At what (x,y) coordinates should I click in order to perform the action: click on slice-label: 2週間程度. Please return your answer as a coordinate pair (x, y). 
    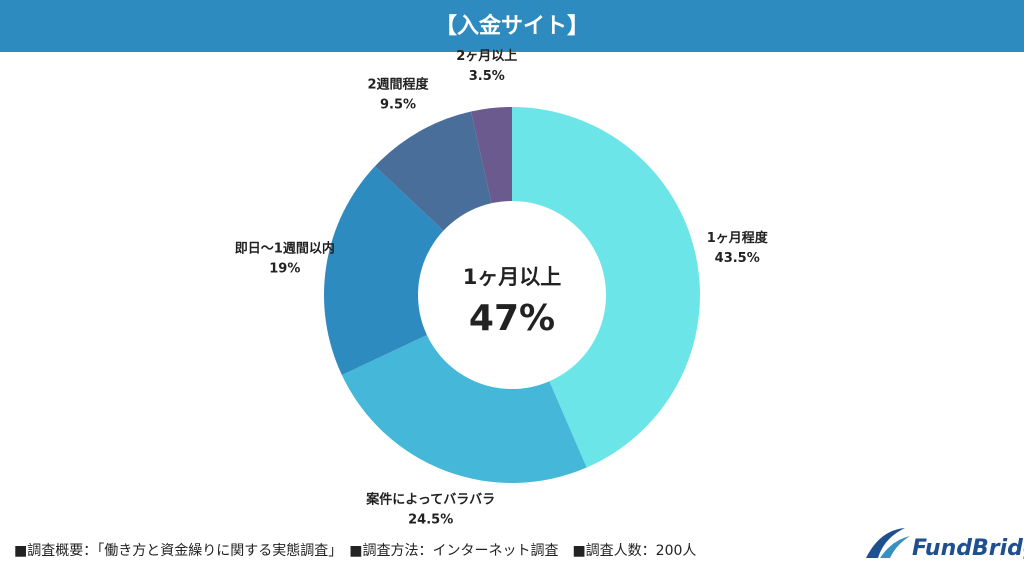
    Looking at the image, I should click on (399, 85).